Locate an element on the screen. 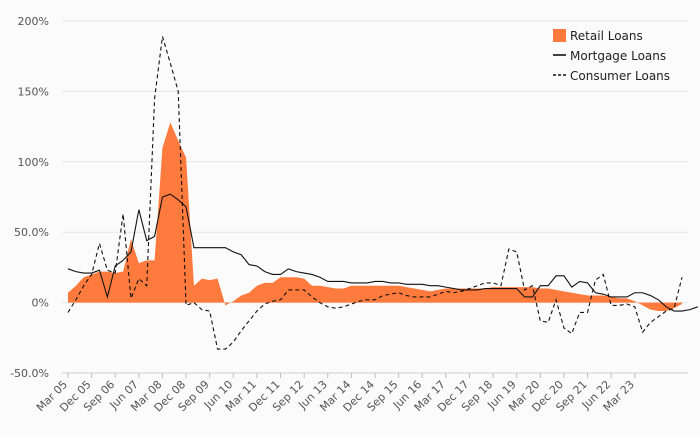 The height and width of the screenshot is (437, 700). y-tick-label: 50.0% is located at coordinates (31, 232).